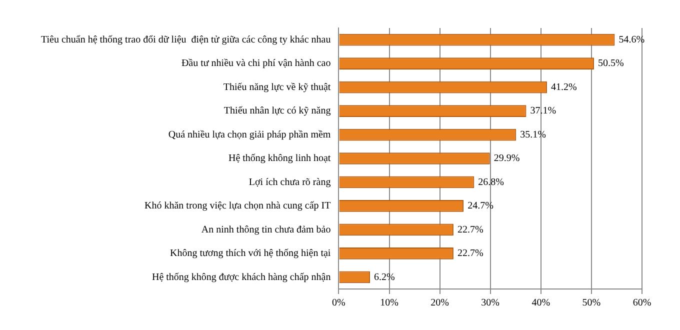 The height and width of the screenshot is (330, 680). I want to click on y-tick-label: Hệ thống không được khách hàng chấp nhận, so click(241, 277).